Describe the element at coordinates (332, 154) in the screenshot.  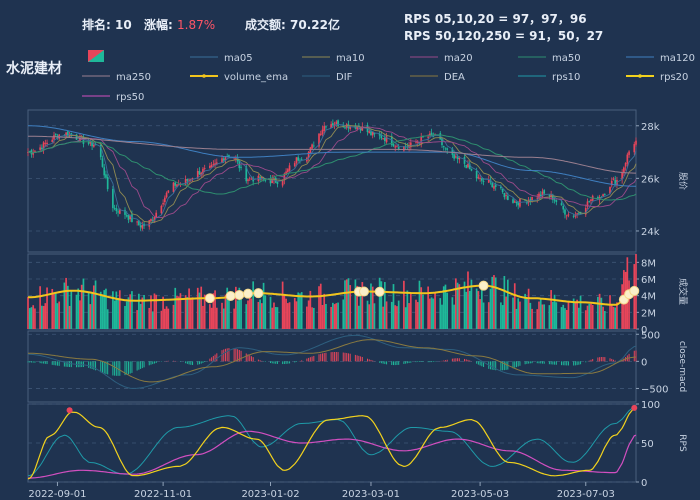
I see `ma250-line` at that location.